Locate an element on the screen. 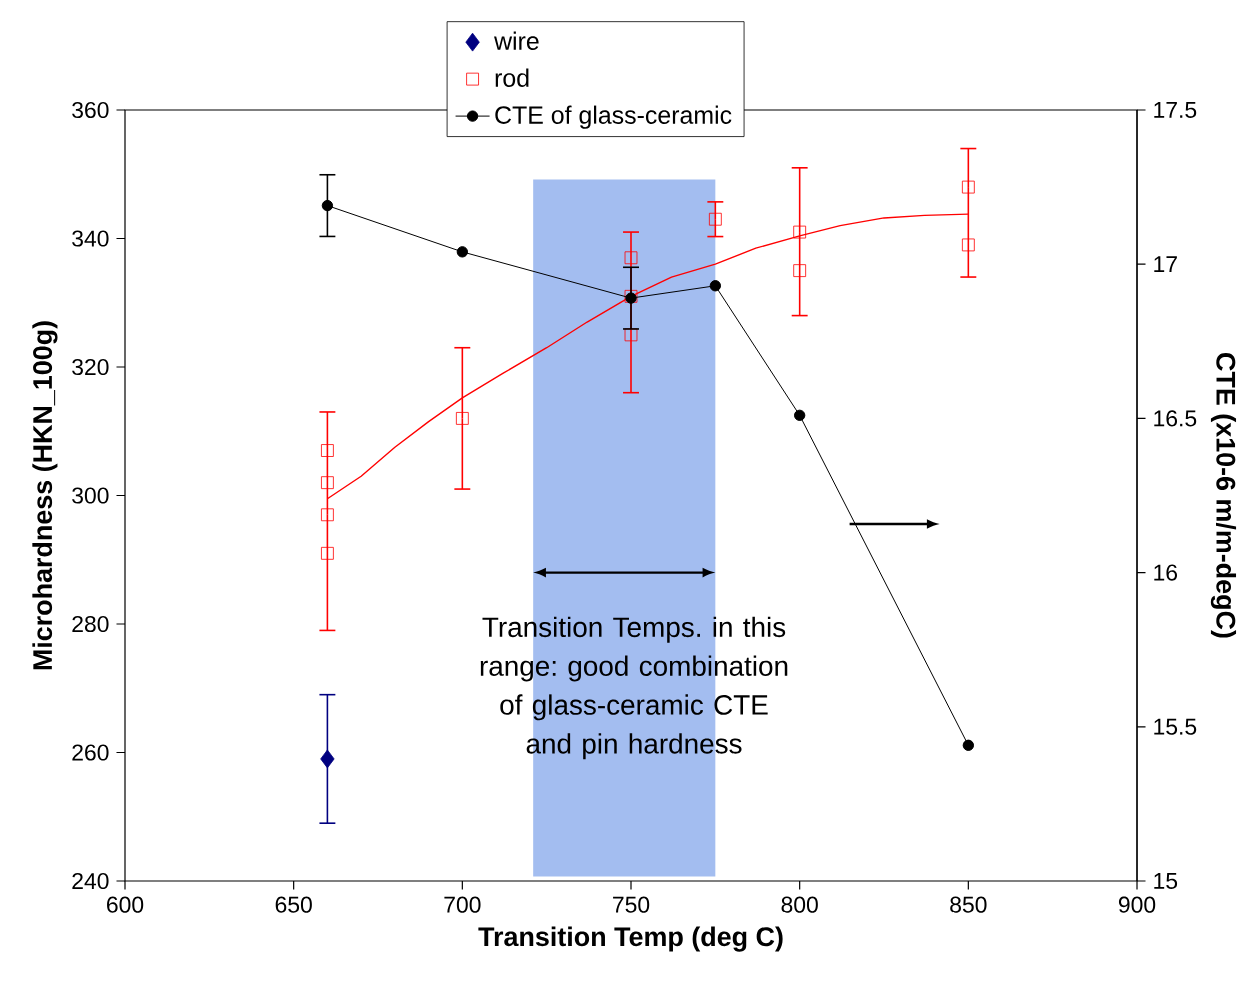 This screenshot has width=1256, height=991. y2-tick-label: 16 is located at coordinates (1166, 572).